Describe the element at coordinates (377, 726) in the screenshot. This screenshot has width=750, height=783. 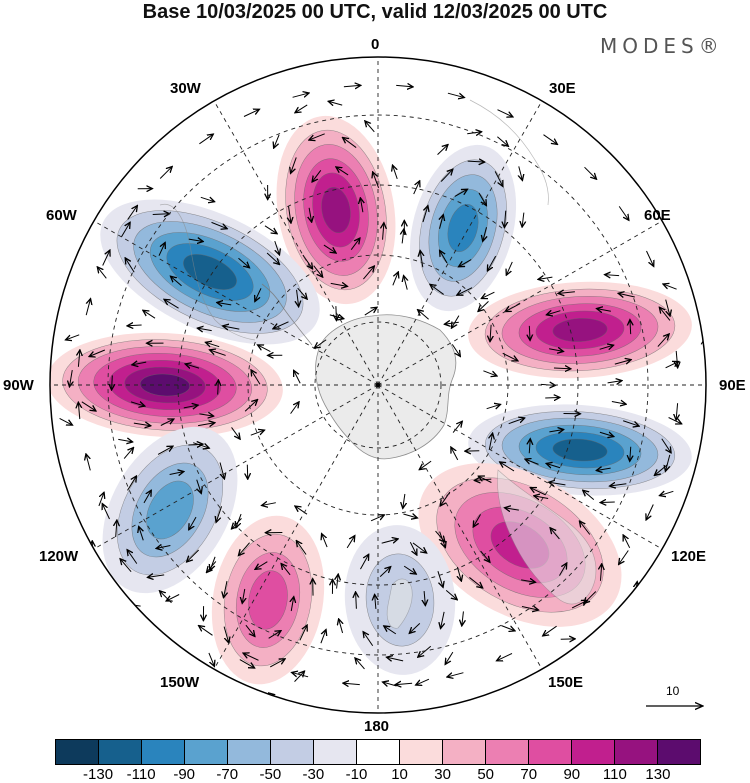
I see `lon-label-180: 180` at that location.